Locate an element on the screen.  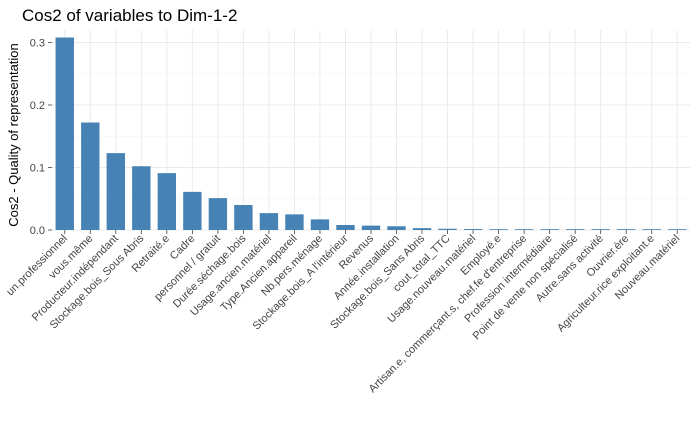
y-axis-title: Cos2 - Quality of representation is located at coordinates (13, 135).